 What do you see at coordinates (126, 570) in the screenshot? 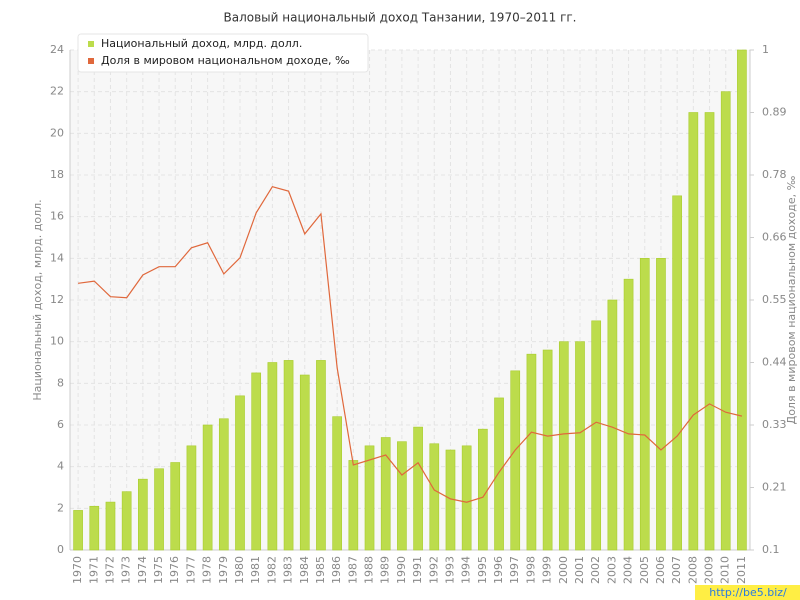
I see `x-tick-label: 1973` at bounding box center [126, 570].